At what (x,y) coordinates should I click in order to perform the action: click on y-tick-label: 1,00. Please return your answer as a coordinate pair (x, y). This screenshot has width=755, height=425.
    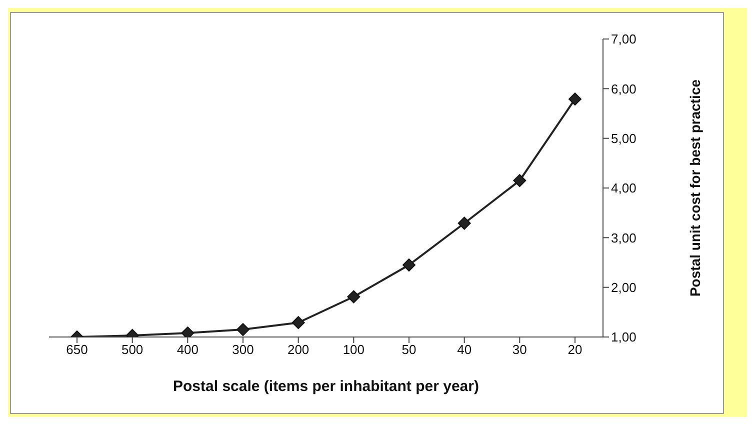
    Looking at the image, I should click on (623, 337).